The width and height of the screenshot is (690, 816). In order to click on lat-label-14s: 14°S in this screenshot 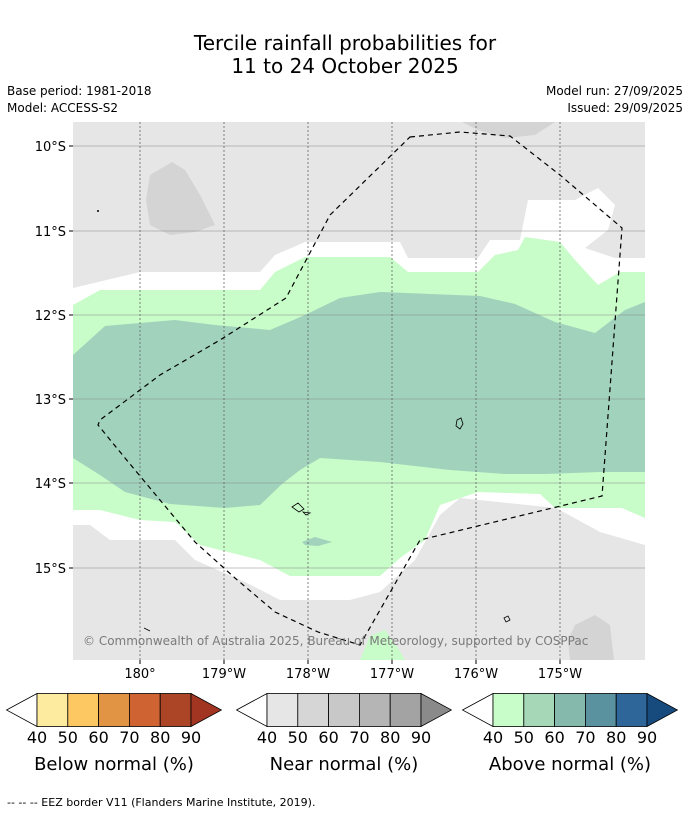, I will do `click(50, 484)`.